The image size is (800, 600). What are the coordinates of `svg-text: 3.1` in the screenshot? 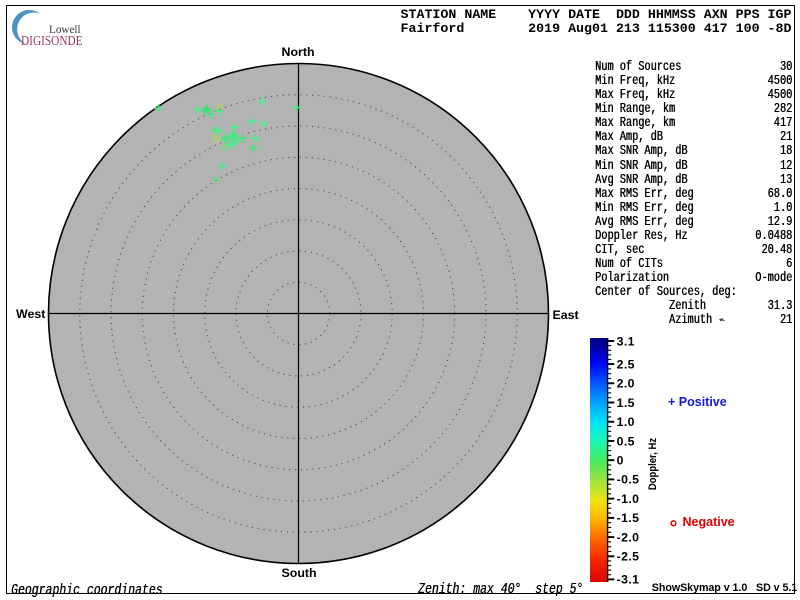 It's located at (626, 341).